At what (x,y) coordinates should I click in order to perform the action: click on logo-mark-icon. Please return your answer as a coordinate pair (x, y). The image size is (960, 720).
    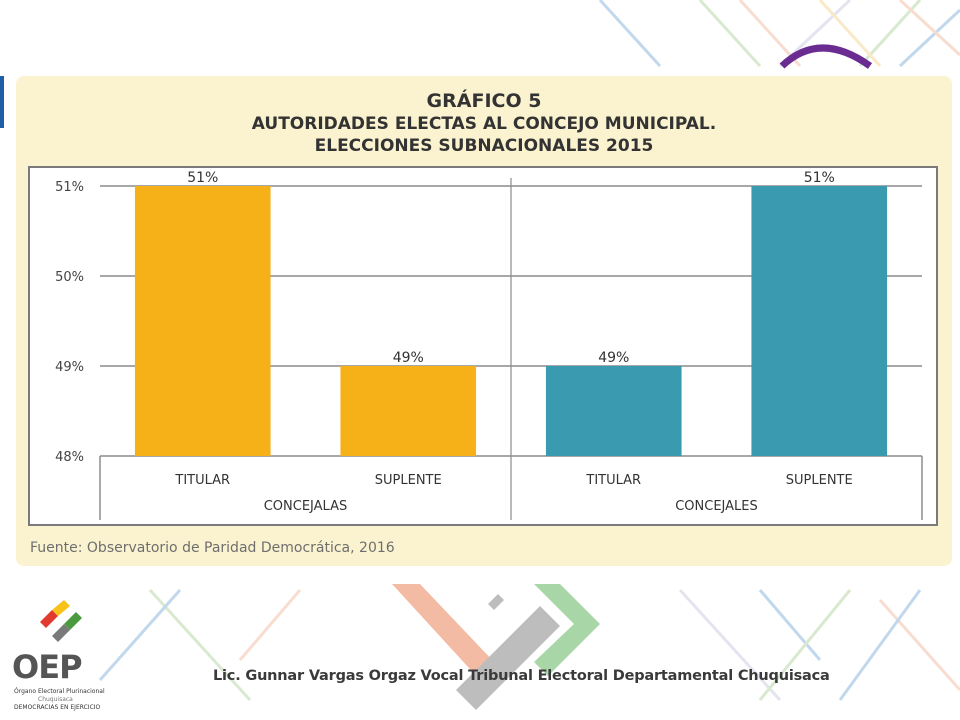
    Looking at the image, I should click on (61, 621).